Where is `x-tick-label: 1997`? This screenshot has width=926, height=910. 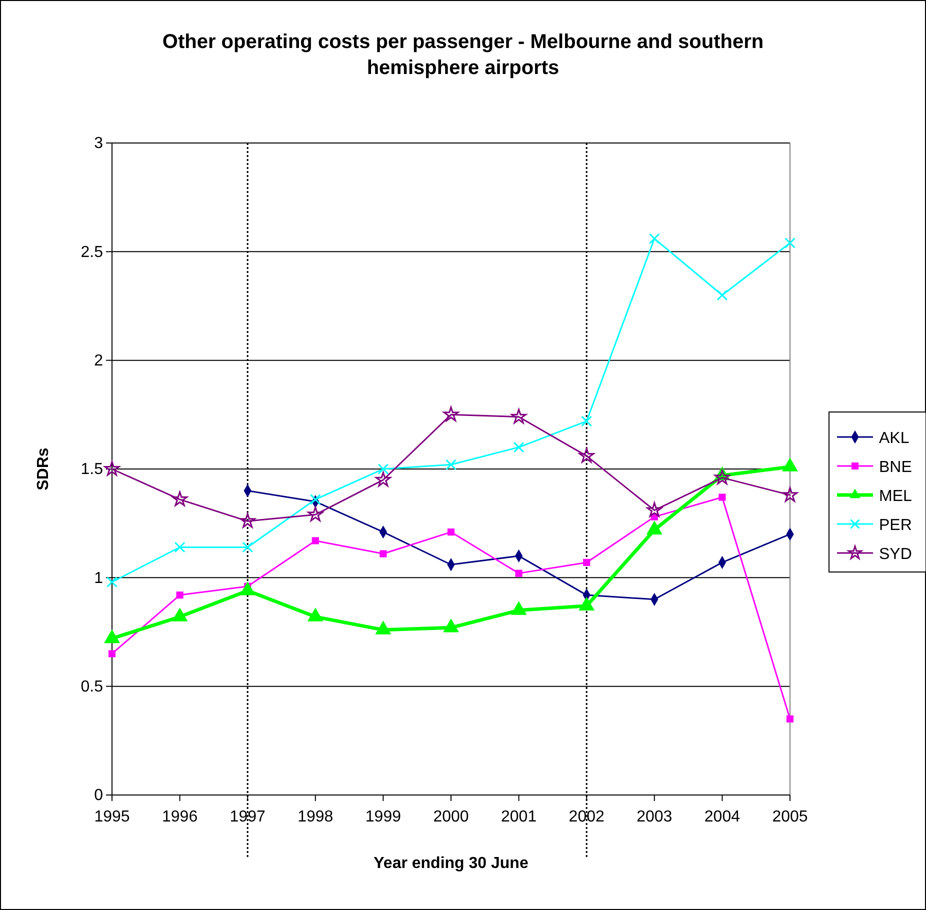
x-tick-label: 1997 is located at coordinates (248, 817).